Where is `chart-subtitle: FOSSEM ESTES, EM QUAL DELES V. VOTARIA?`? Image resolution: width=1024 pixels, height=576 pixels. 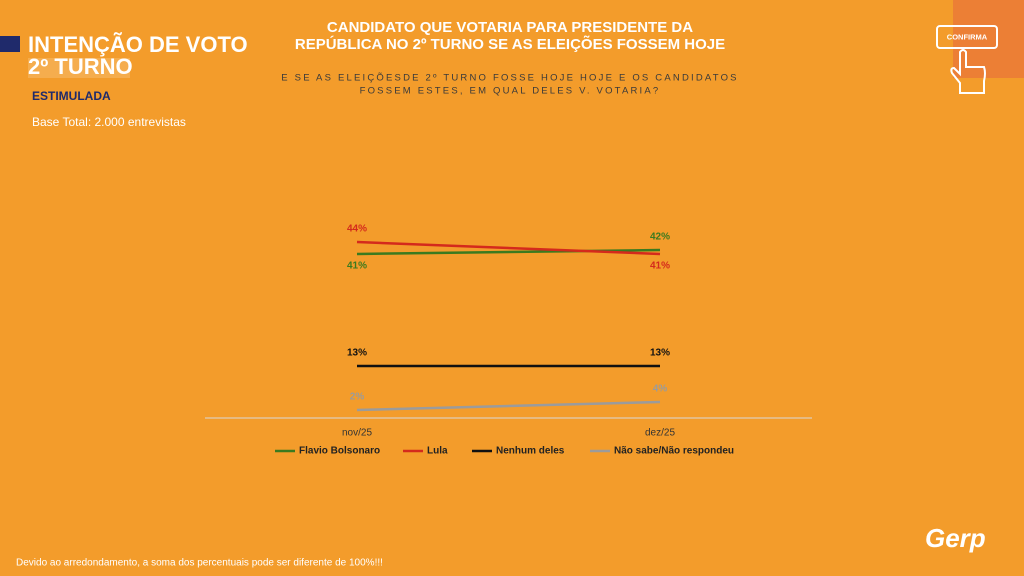
chart-subtitle: FOSSEM ESTES, EM QUAL DELES V. VOTARIA? is located at coordinates (510, 91).